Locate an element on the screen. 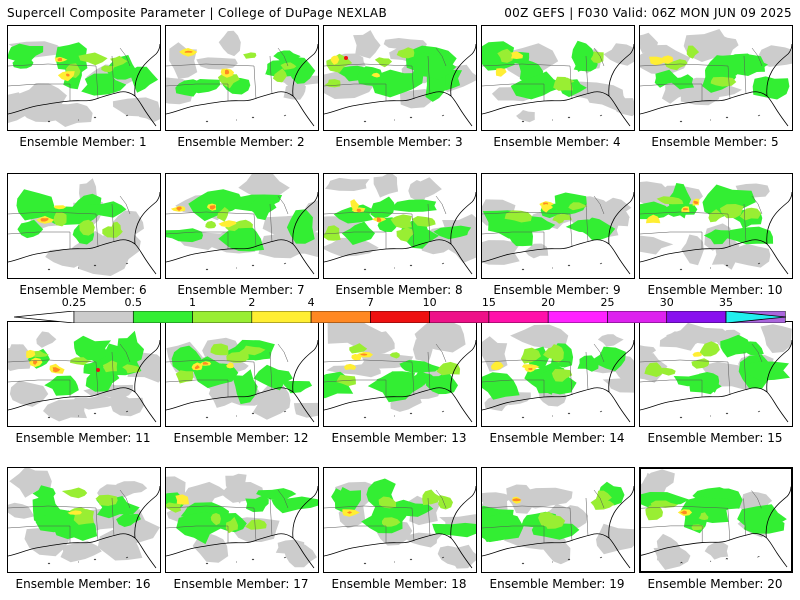  colorbar-svg is located at coordinates (400, 317).